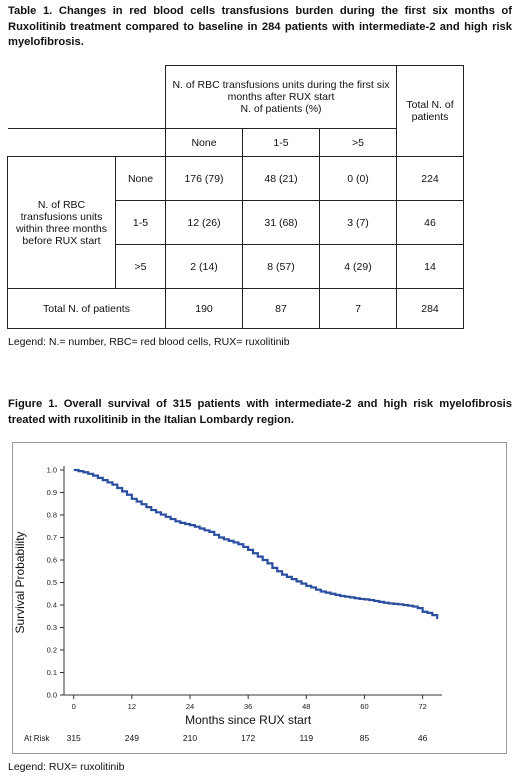 This screenshot has height=779, width=520. Describe the element at coordinates (52, 515) in the screenshot. I see `y-tick-label: 0.8` at that location.